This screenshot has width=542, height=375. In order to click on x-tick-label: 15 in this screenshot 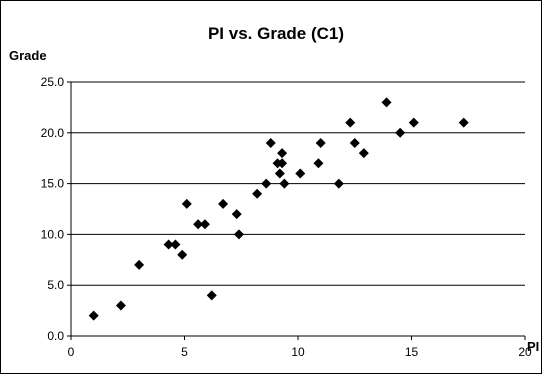, I will do `click(412, 352)`.